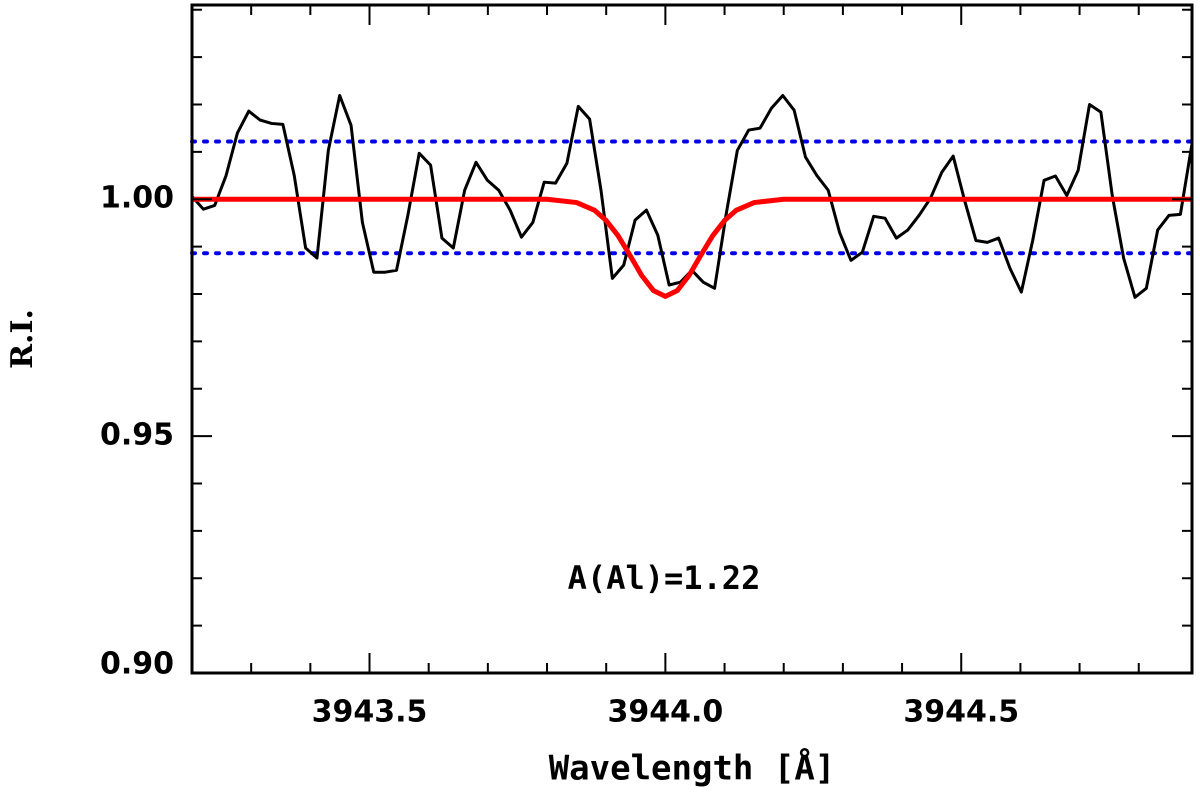 The height and width of the screenshot is (797, 1200). I want to click on x-axis-label: Wavelength [Å], so click(692, 768).